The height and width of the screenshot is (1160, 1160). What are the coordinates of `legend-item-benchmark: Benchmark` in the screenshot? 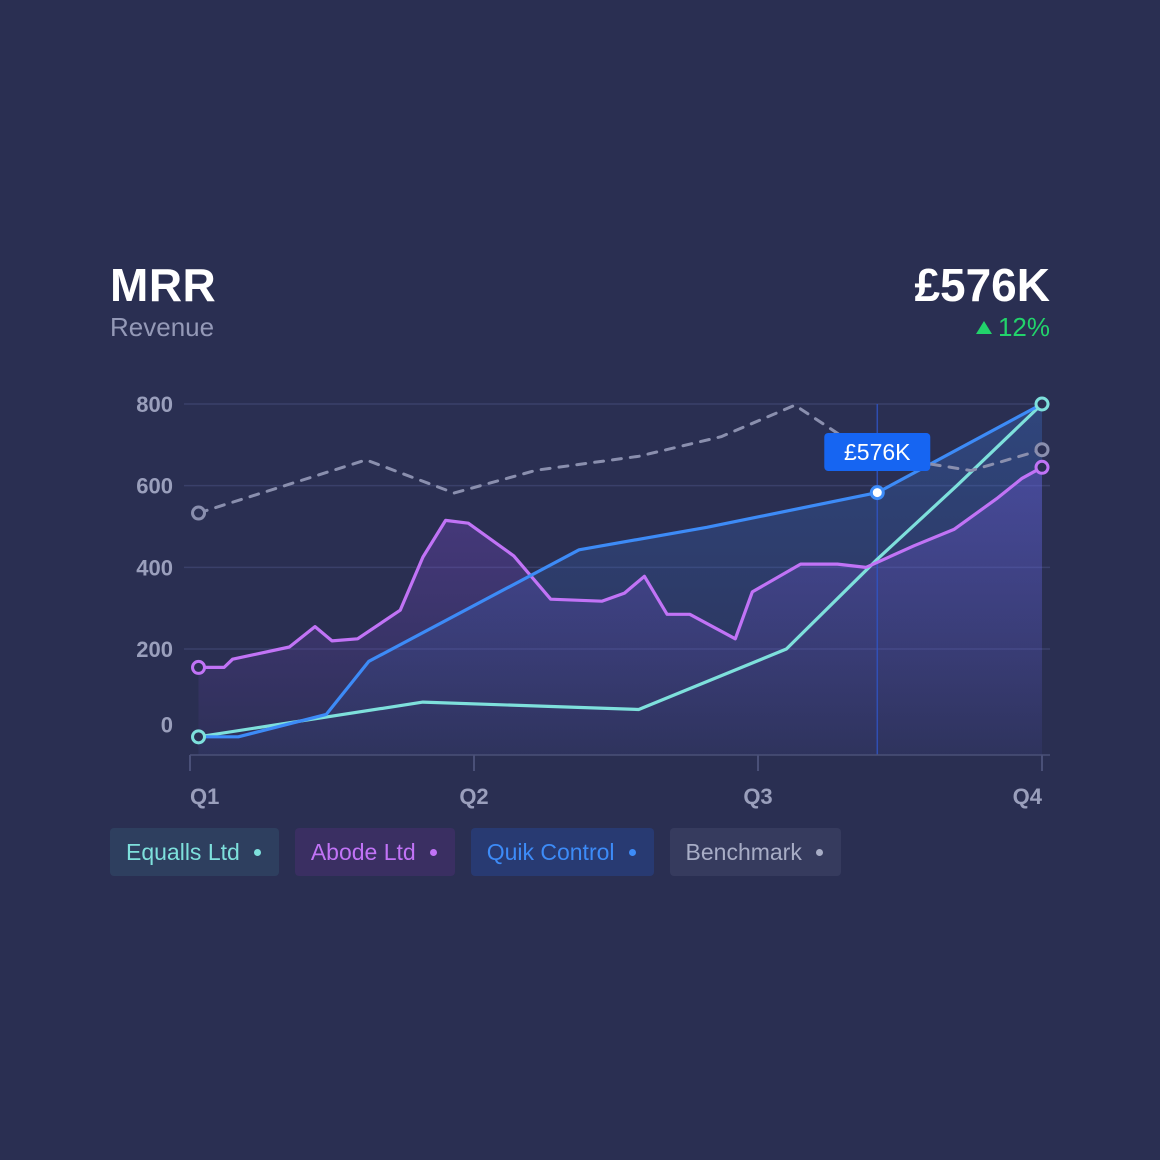 It's located at (755, 852).